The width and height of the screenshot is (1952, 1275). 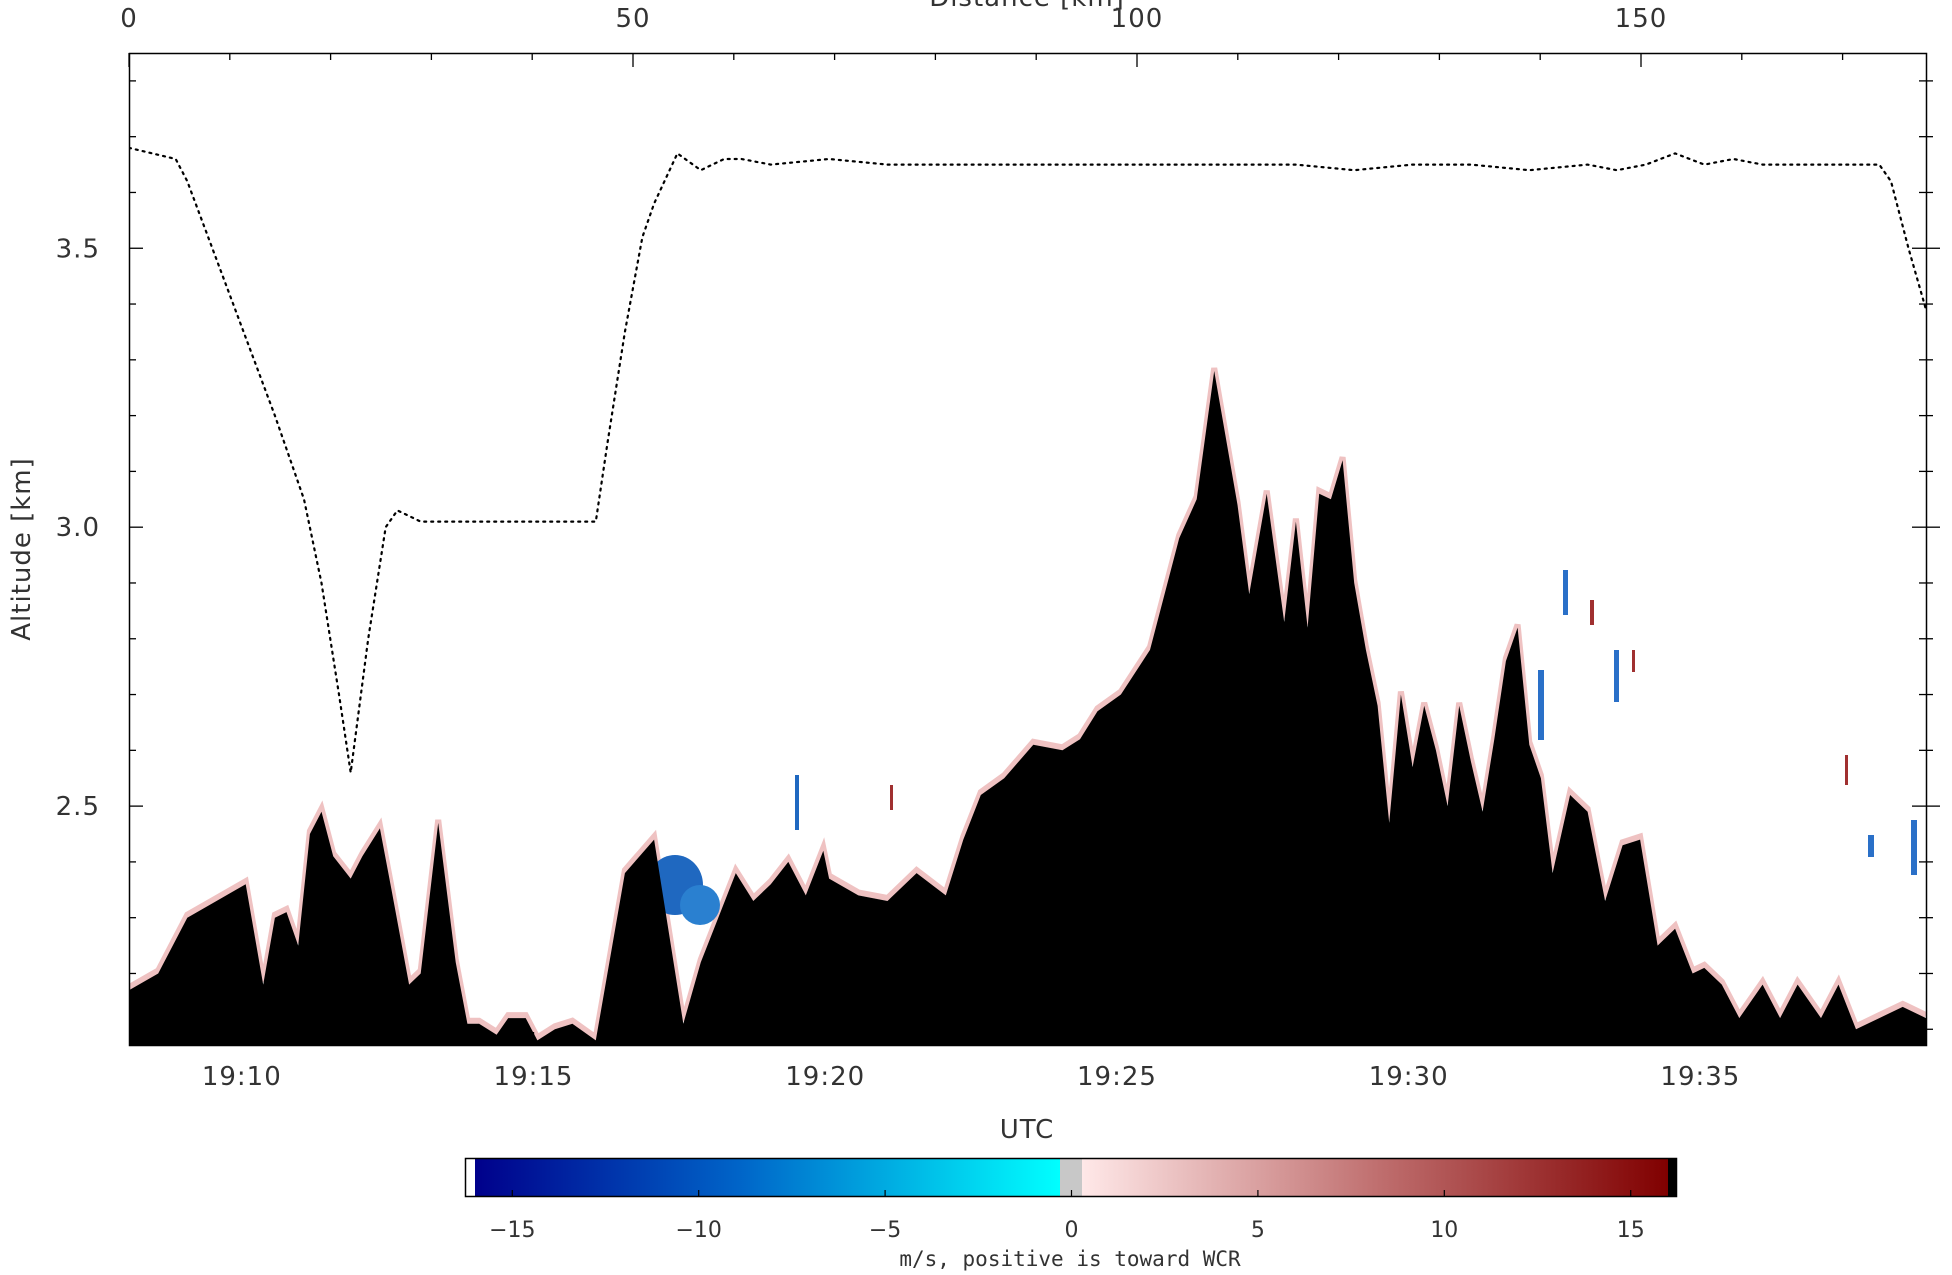 I want to click on colorbar-tick-label: 5, so click(x=1258, y=1230).